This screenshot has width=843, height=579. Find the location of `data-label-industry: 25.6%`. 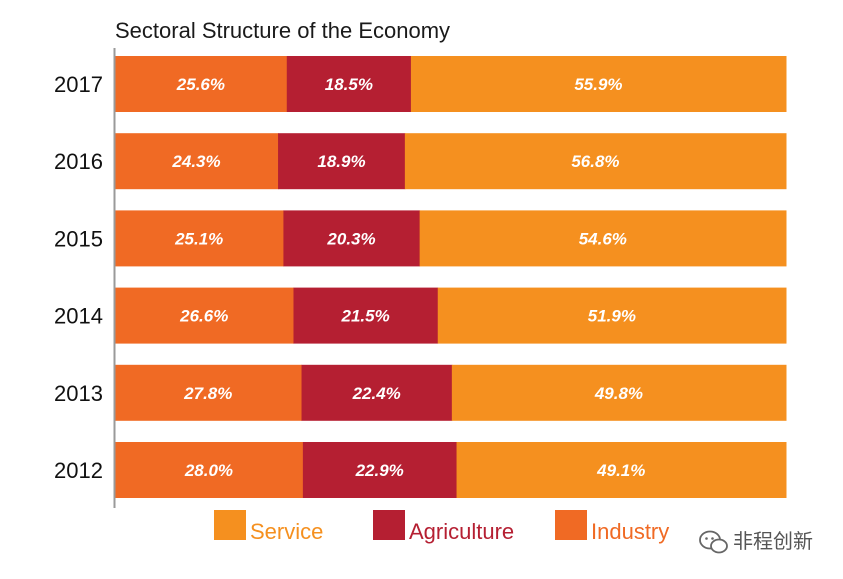

data-label-industry: 25.6% is located at coordinates (200, 84).